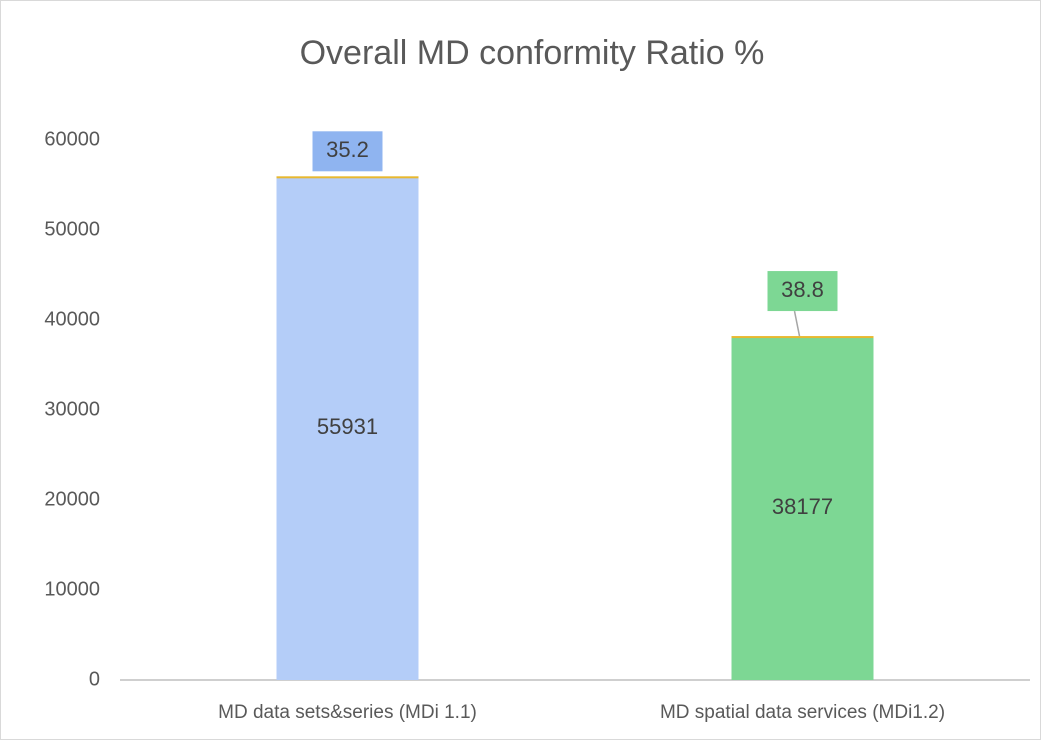 The height and width of the screenshot is (740, 1041). I want to click on y-tick-label: 50000, so click(72, 229).